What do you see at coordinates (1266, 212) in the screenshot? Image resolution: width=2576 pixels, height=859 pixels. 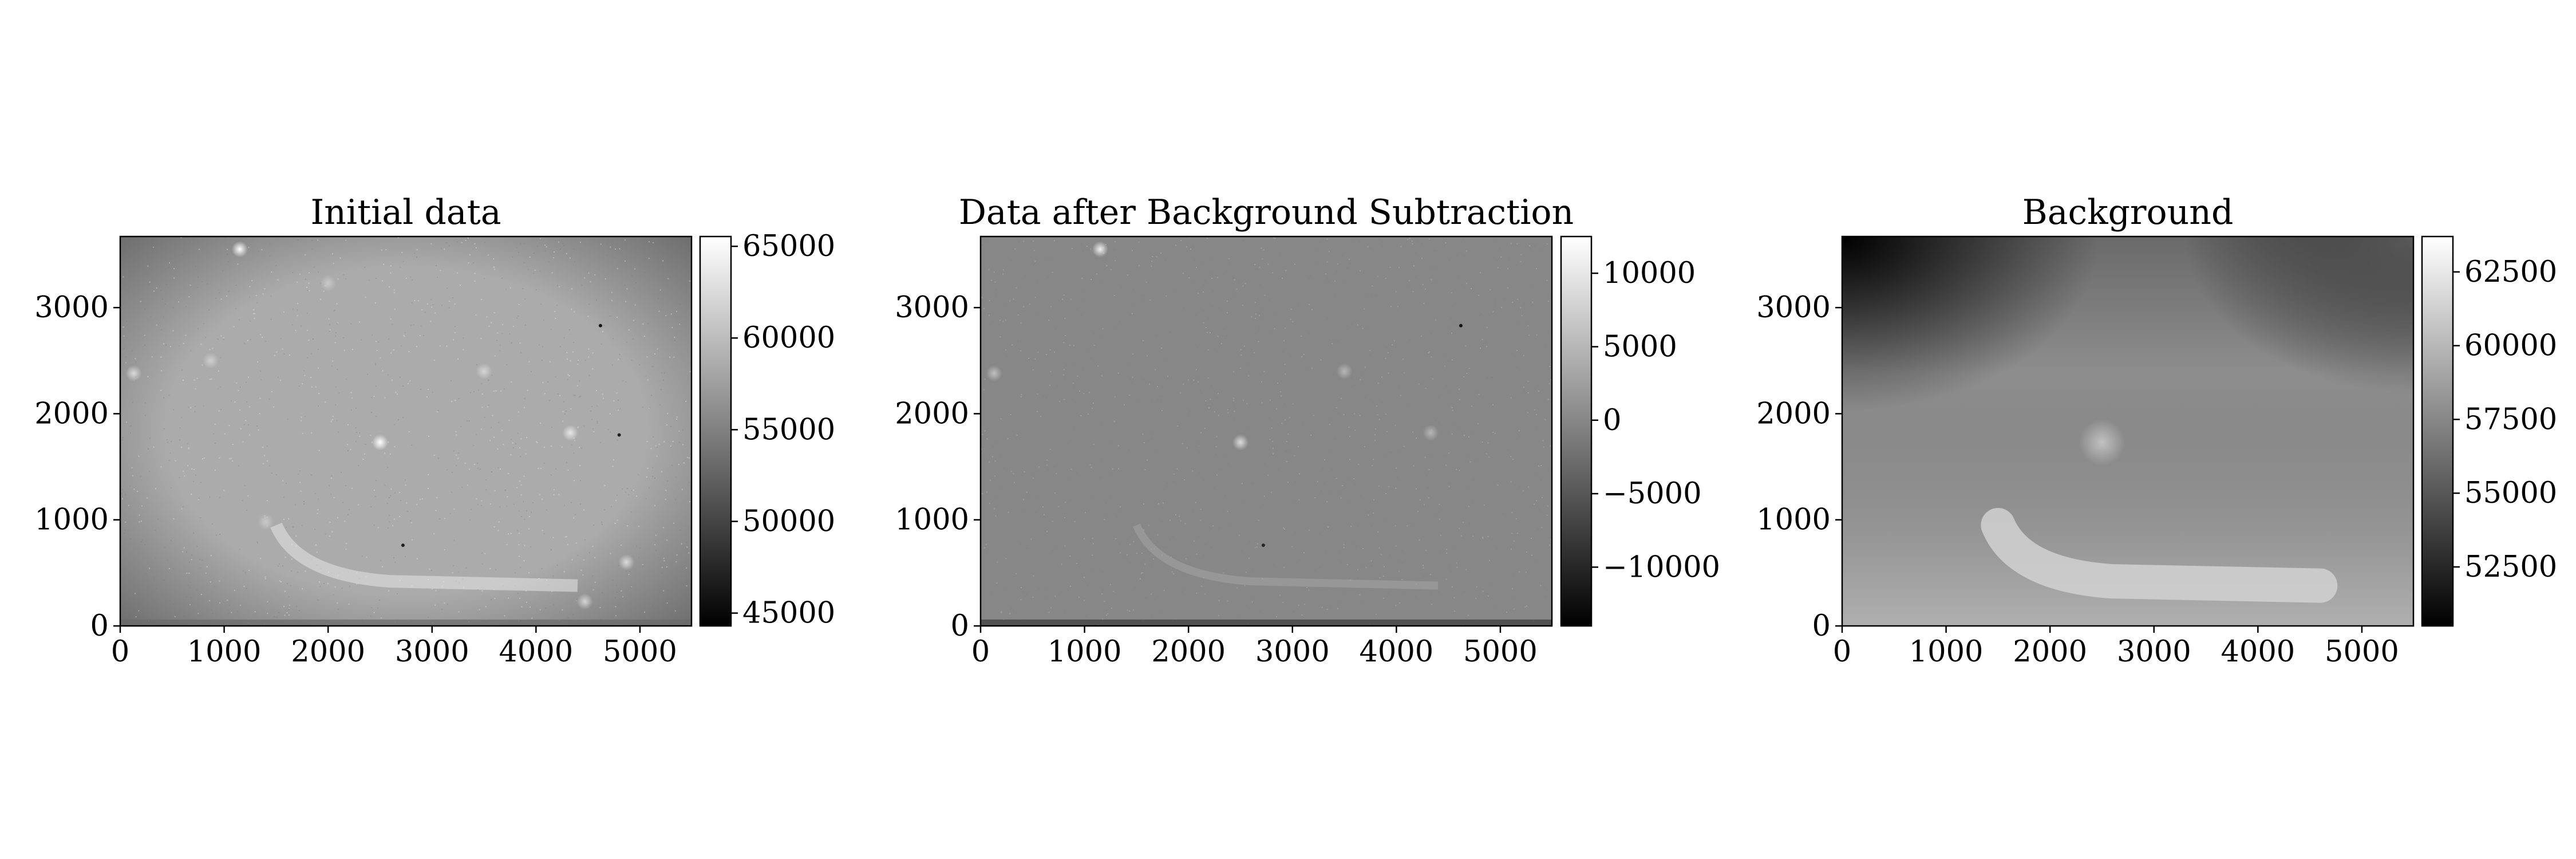 I see `panel-title: Data after Background Subtraction` at bounding box center [1266, 212].